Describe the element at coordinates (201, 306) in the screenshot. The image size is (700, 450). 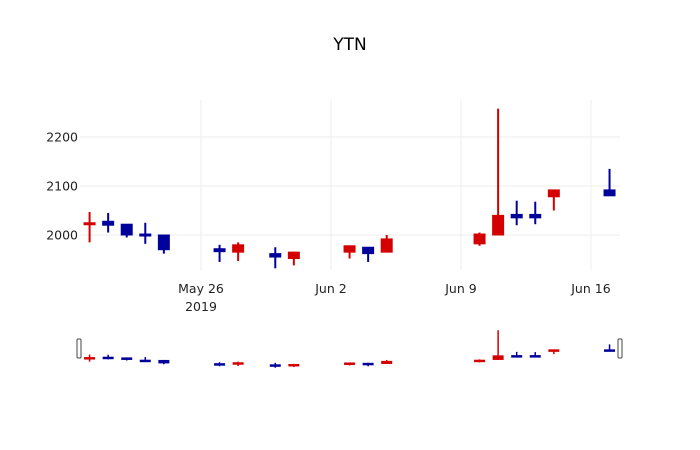
I see `x-tick-year-label: 2019` at that location.